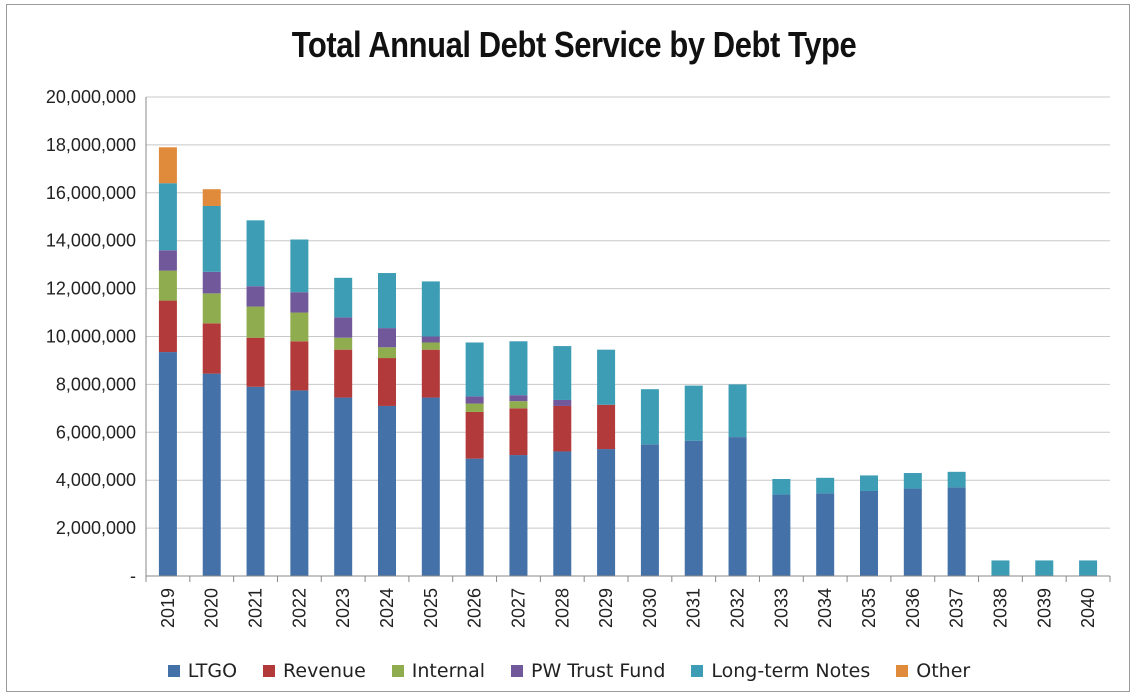  What do you see at coordinates (869, 608) in the screenshot?
I see `x-tick-label: 2035` at bounding box center [869, 608].